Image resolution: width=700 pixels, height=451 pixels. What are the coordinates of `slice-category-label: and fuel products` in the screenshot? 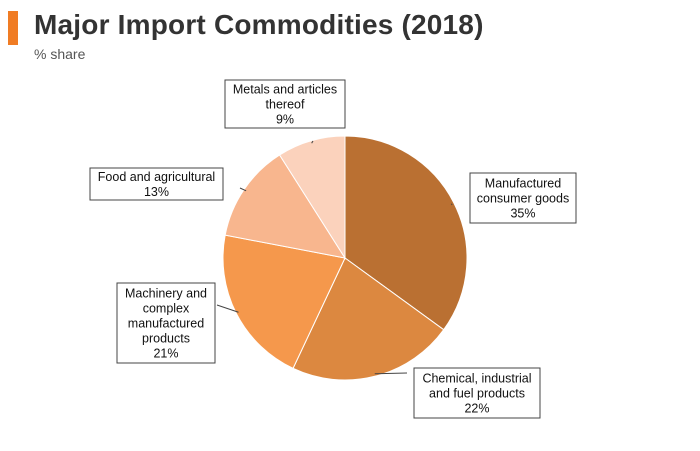 It's located at (477, 394).